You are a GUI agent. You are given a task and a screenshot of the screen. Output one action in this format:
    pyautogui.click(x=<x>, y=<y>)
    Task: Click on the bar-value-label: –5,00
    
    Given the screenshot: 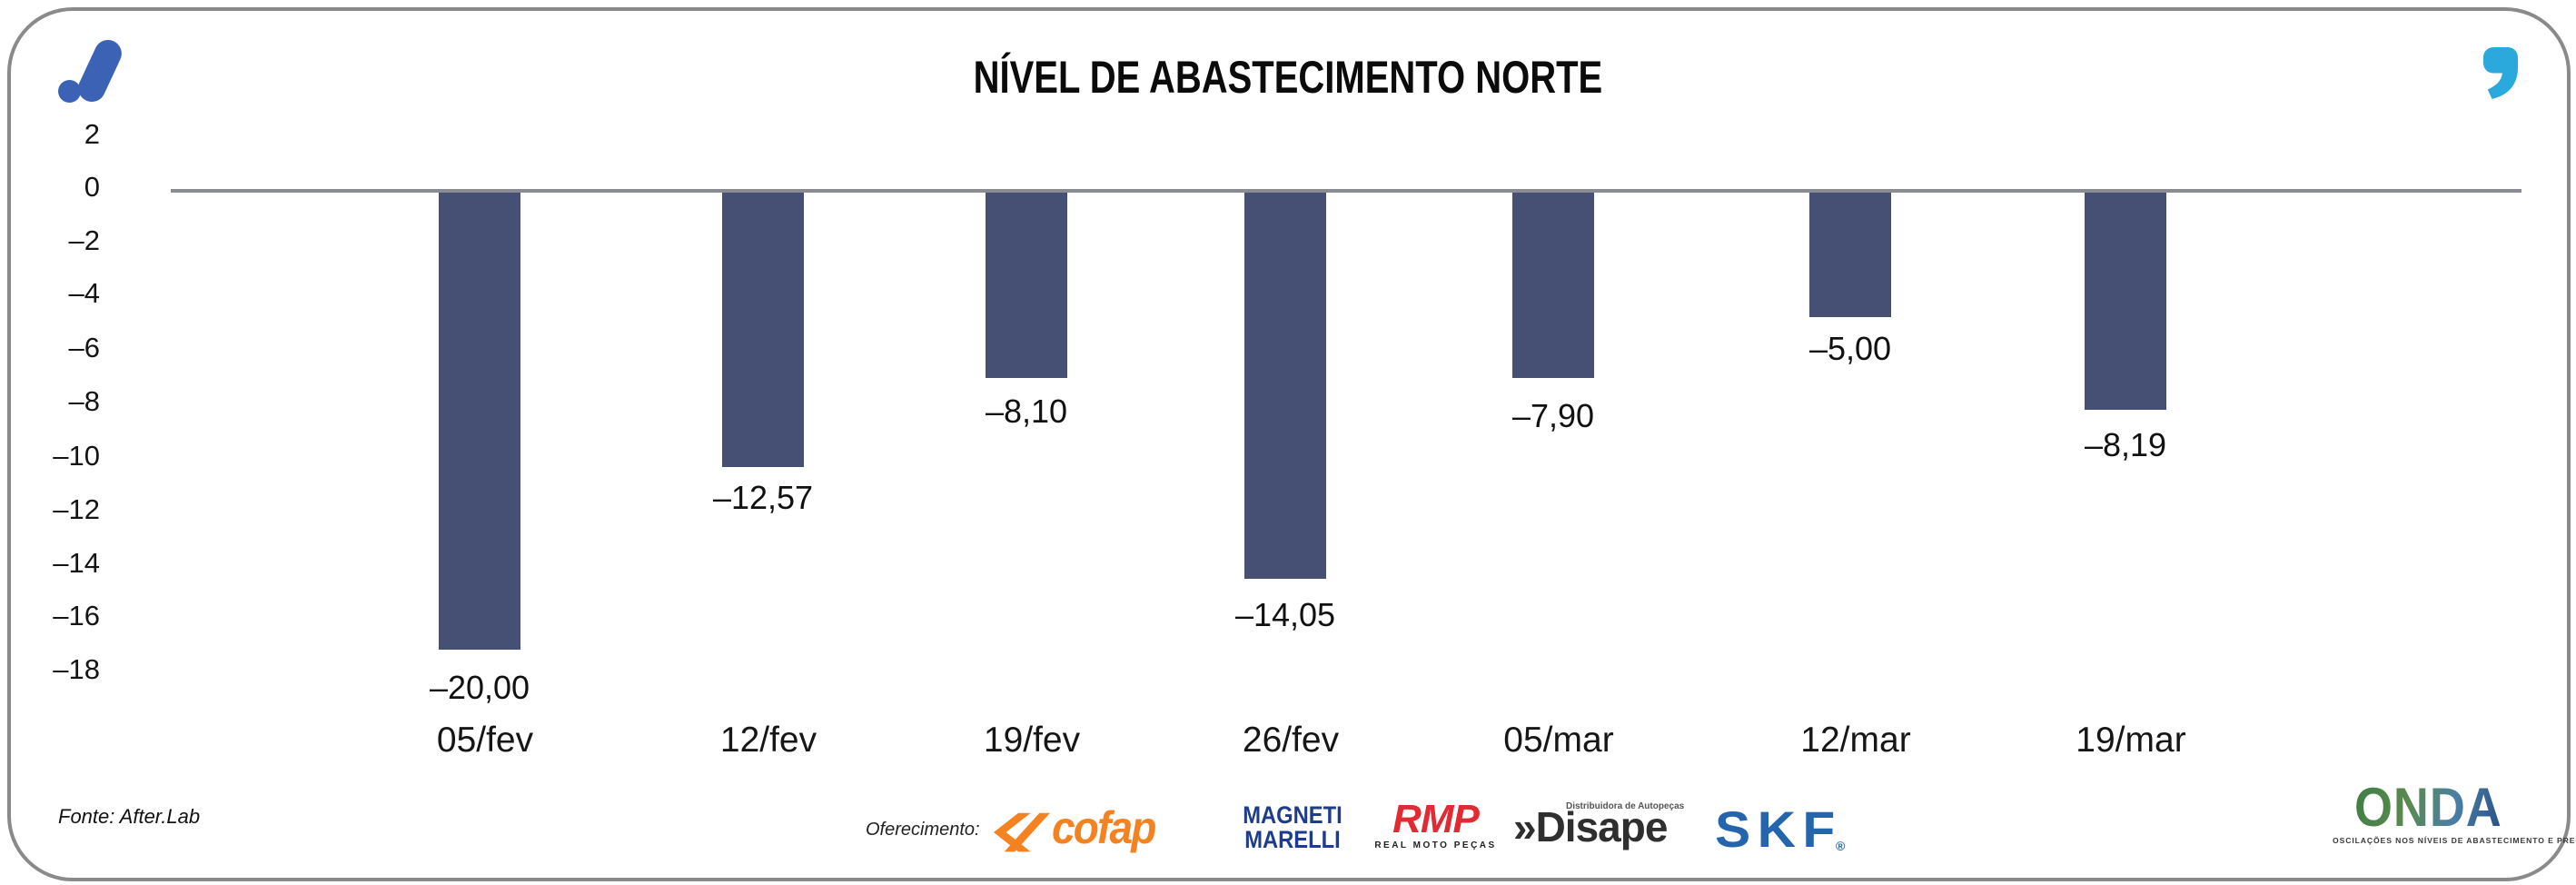 What is the action you would take?
    pyautogui.click(x=1850, y=348)
    